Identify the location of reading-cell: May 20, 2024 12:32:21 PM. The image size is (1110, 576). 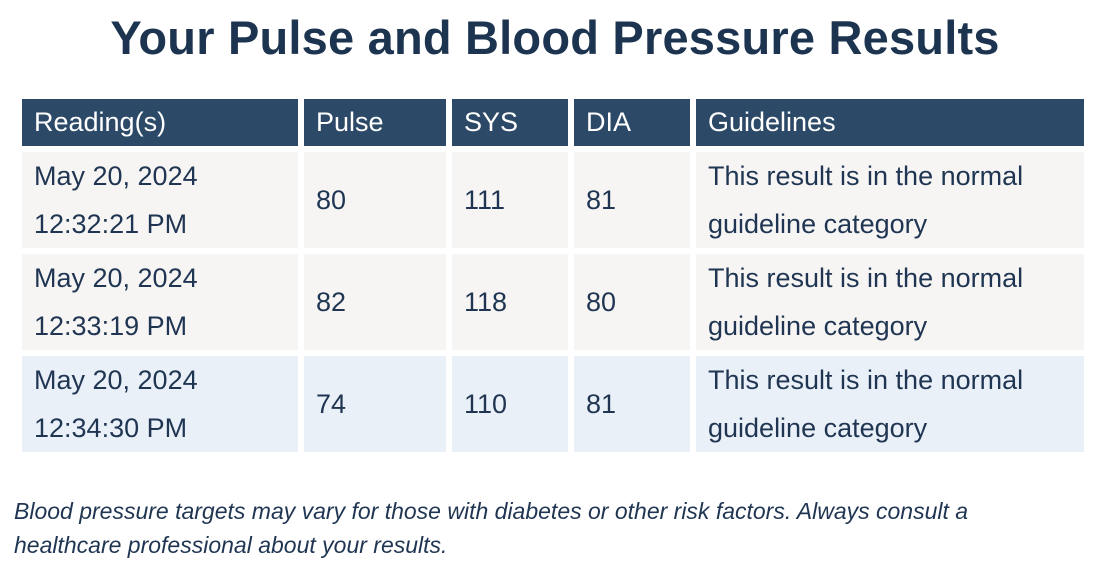
(160, 200).